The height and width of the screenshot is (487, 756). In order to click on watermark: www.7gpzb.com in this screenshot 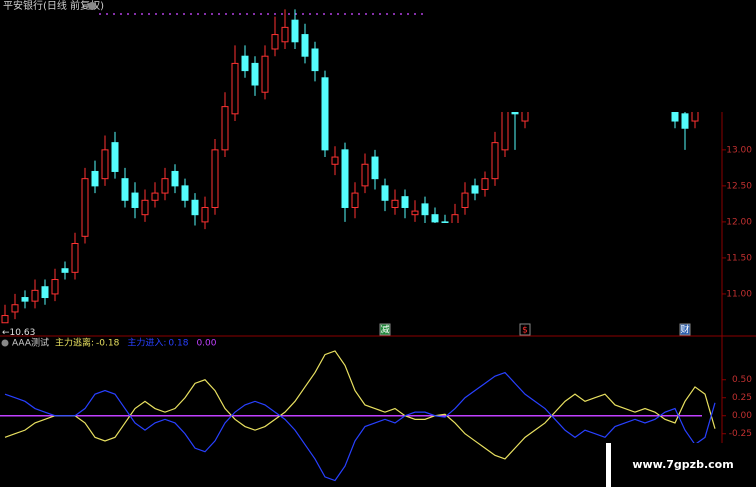, I will do `click(682, 464)`.